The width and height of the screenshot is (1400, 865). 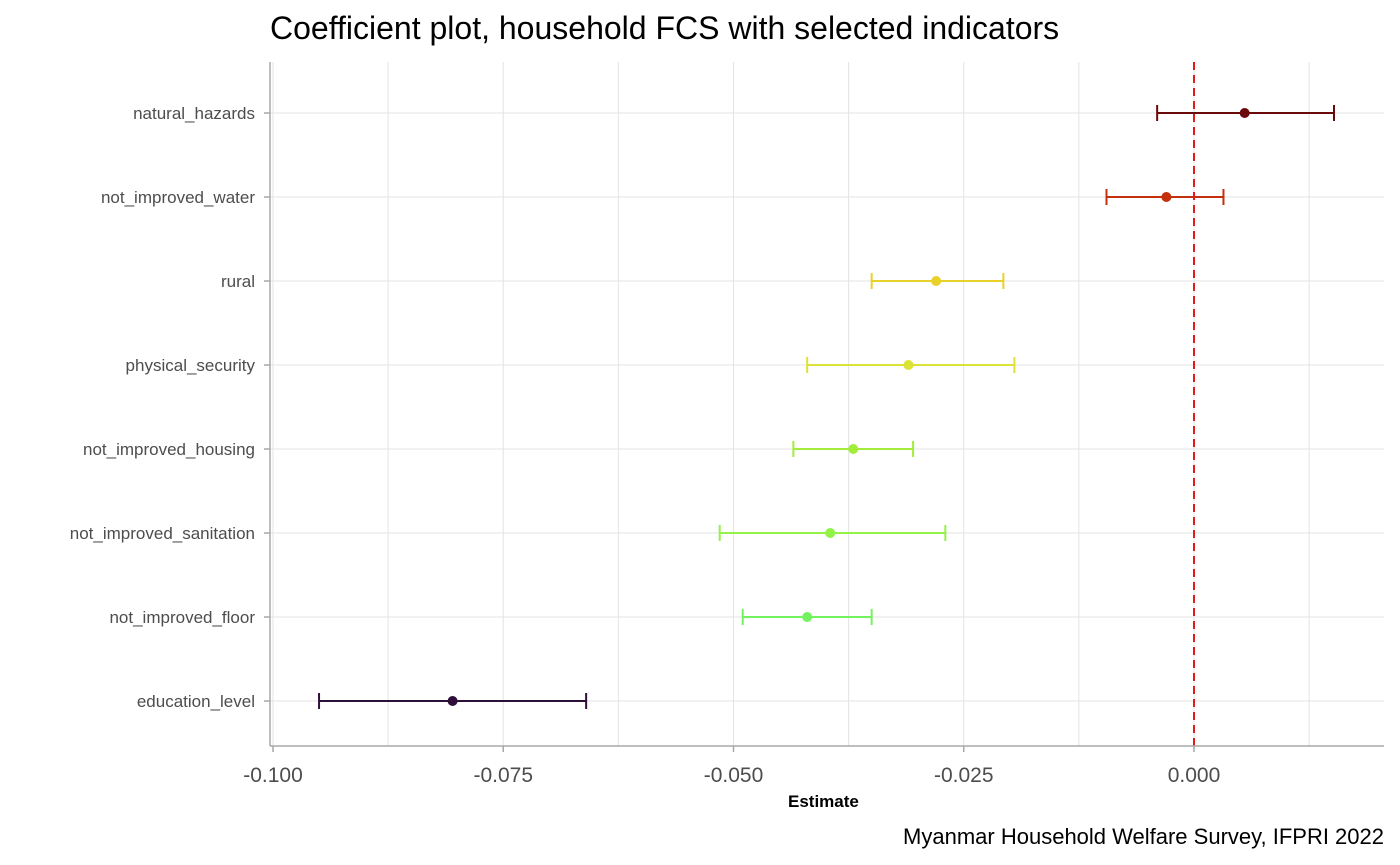 I want to click on point-estimate-not_improved_housing, so click(x=853, y=449).